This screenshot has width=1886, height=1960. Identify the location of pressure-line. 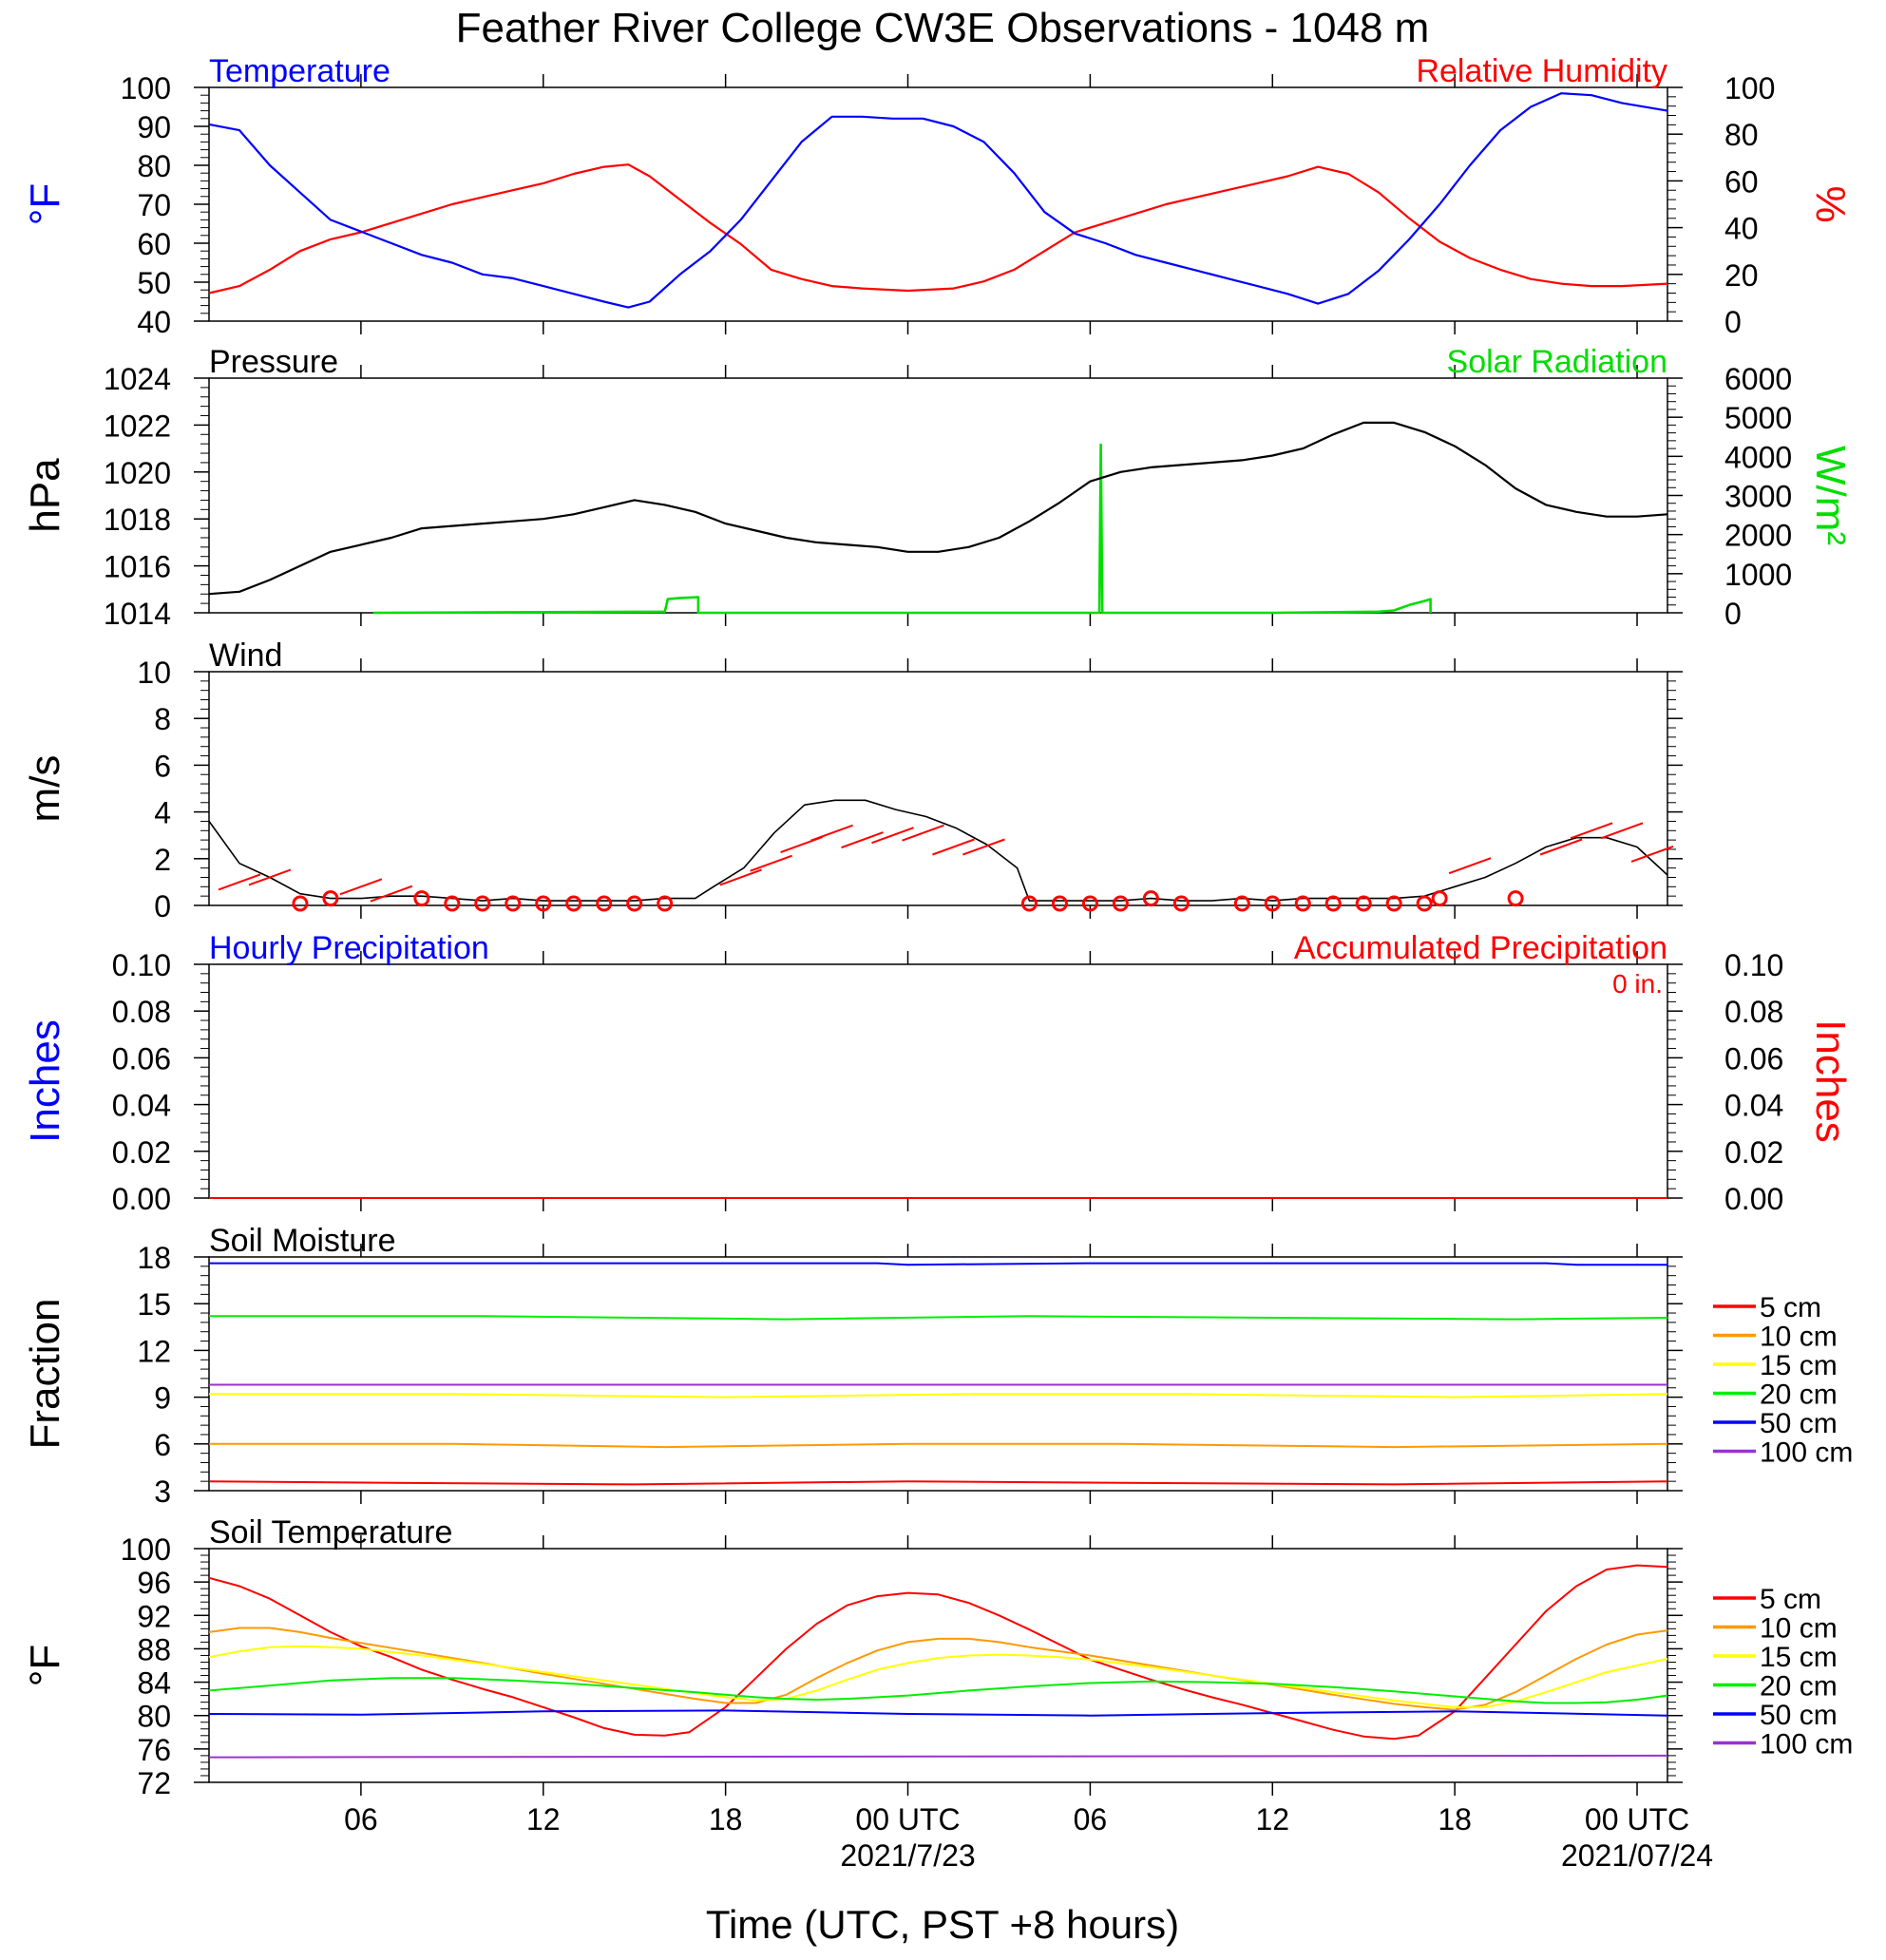
(938, 508).